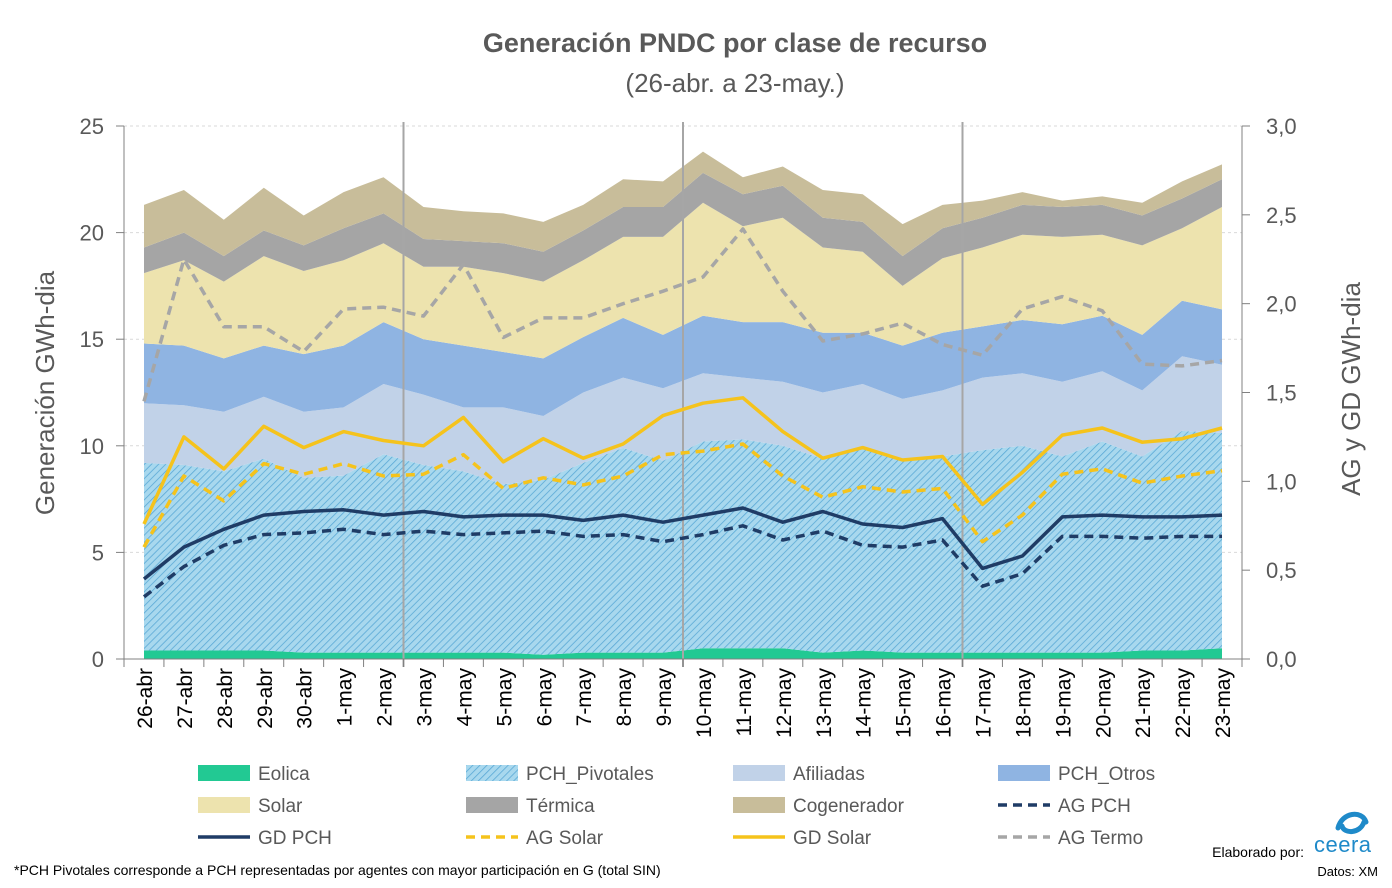 This screenshot has height=888, width=1392. What do you see at coordinates (295, 838) in the screenshot?
I see `legend-label: GD PCH` at bounding box center [295, 838].